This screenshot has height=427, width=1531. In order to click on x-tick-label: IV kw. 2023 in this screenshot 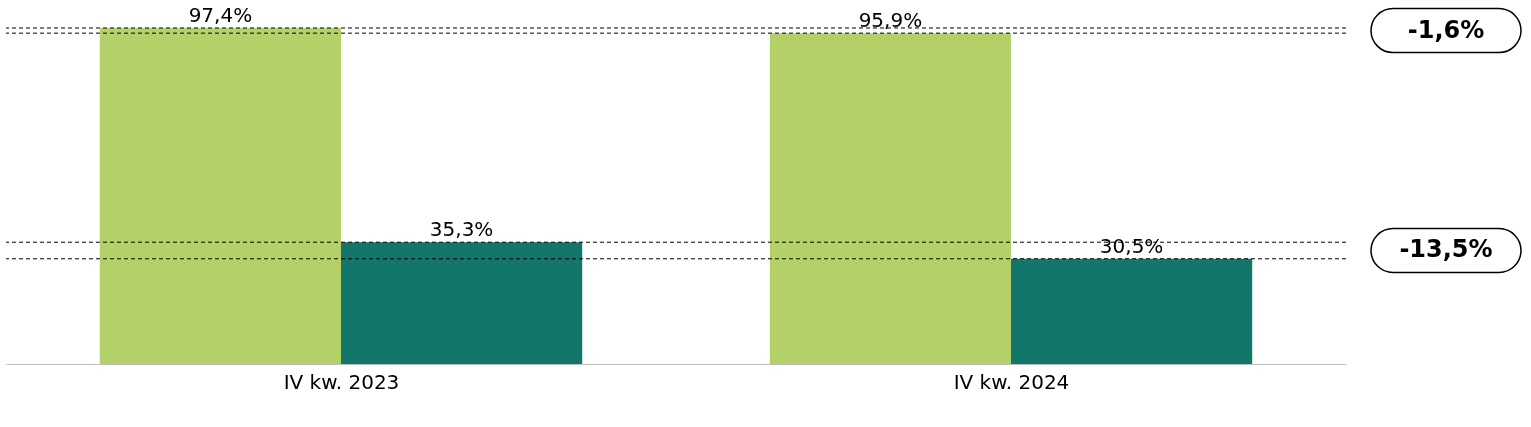, I will do `click(341, 381)`.